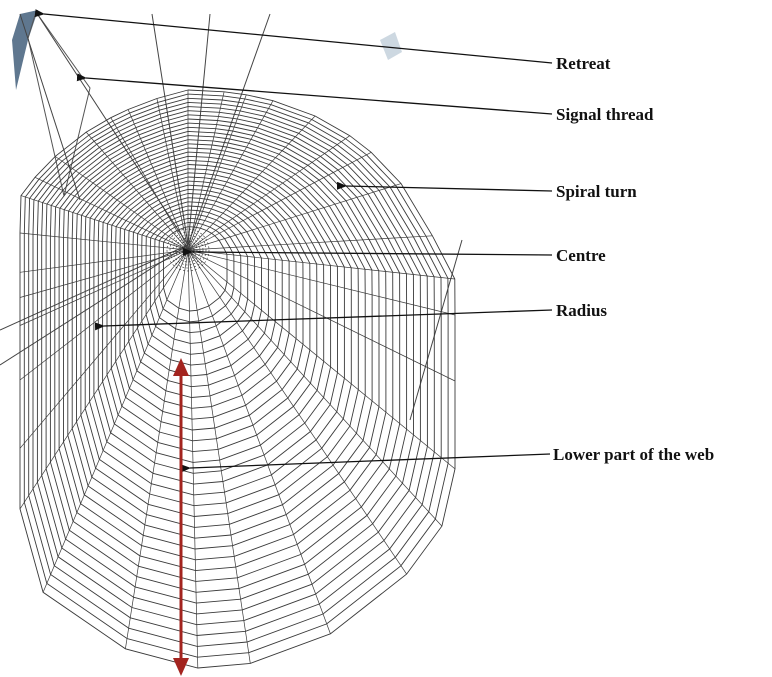 This screenshot has width=772, height=677. Describe the element at coordinates (583, 63) in the screenshot. I see `retreat-label: Retreat` at that location.